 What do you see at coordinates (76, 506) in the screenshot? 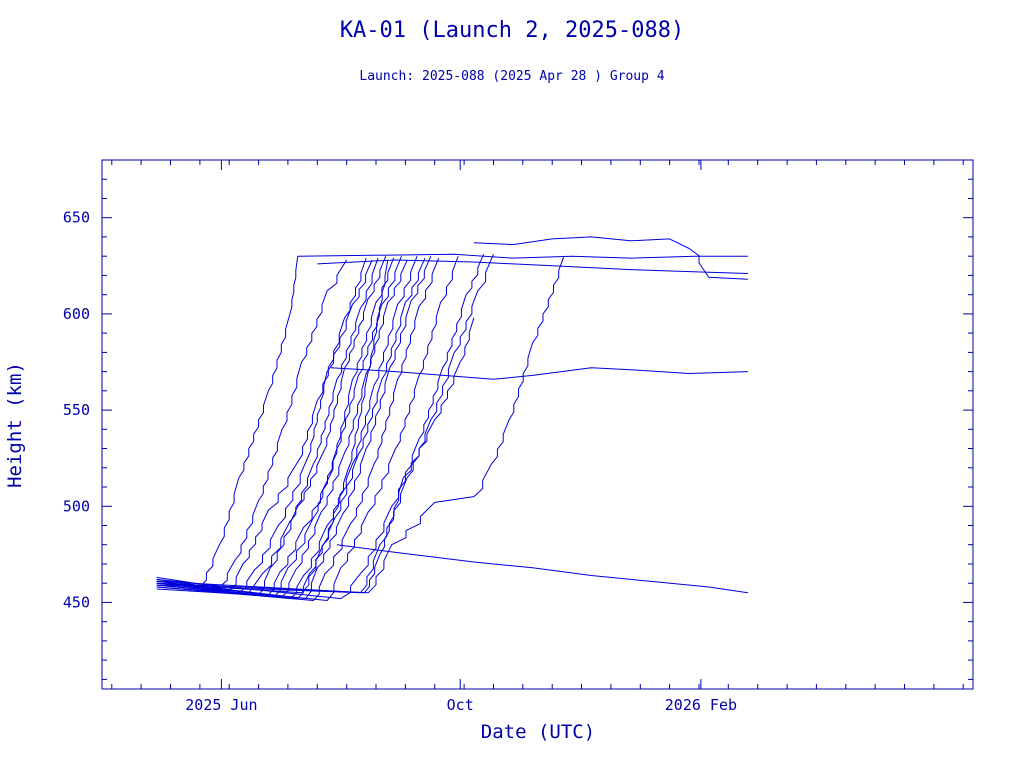
I see `y-tick-label: 500` at bounding box center [76, 506].